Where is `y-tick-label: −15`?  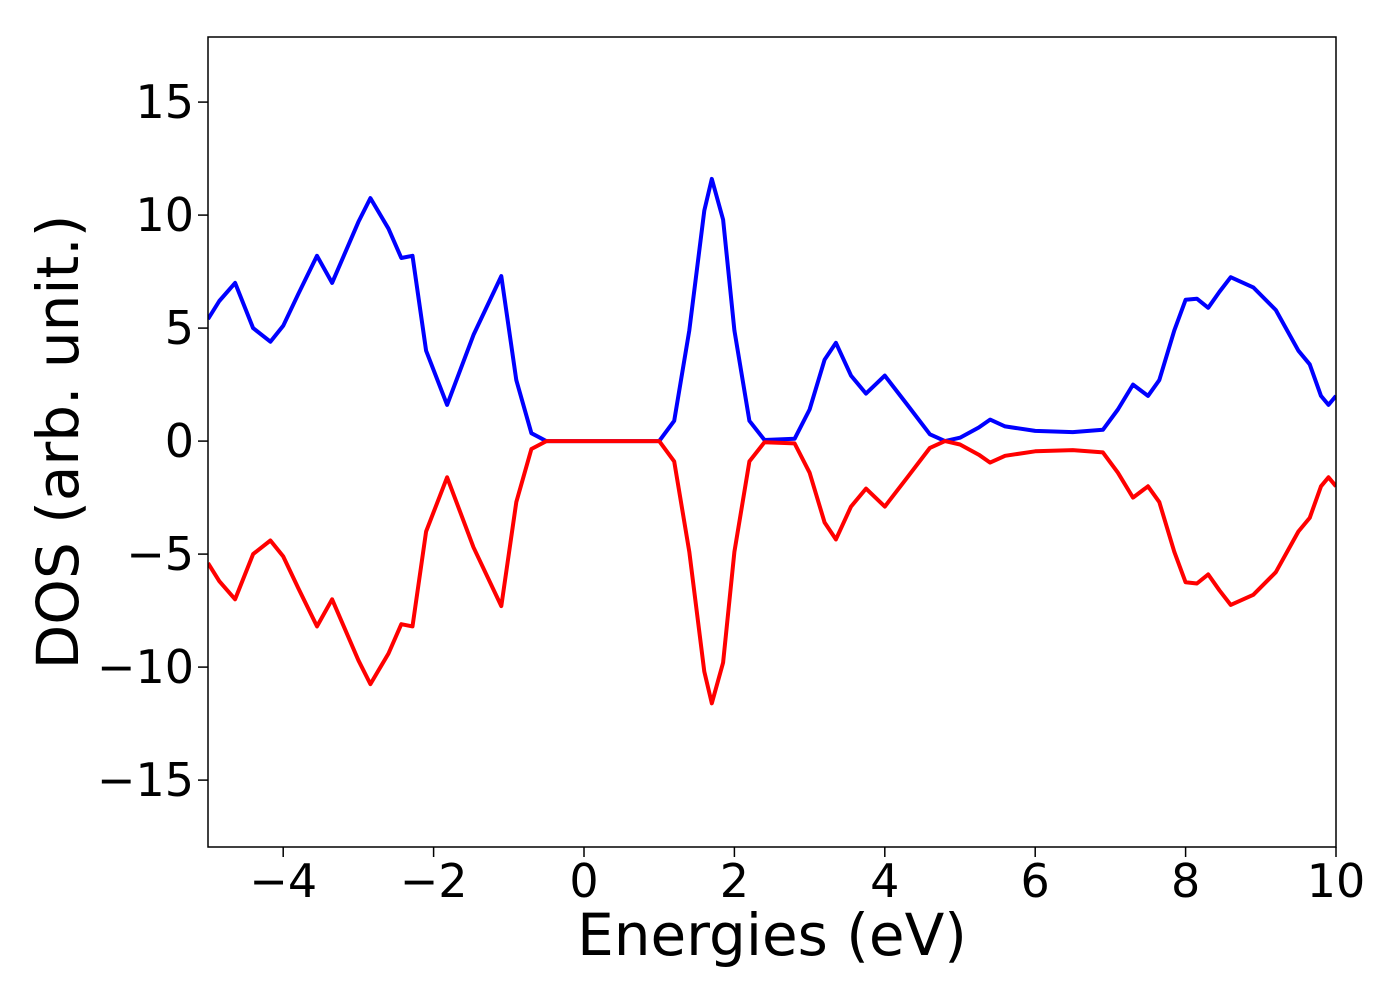
y-tick-label: −15 is located at coordinates (145, 780).